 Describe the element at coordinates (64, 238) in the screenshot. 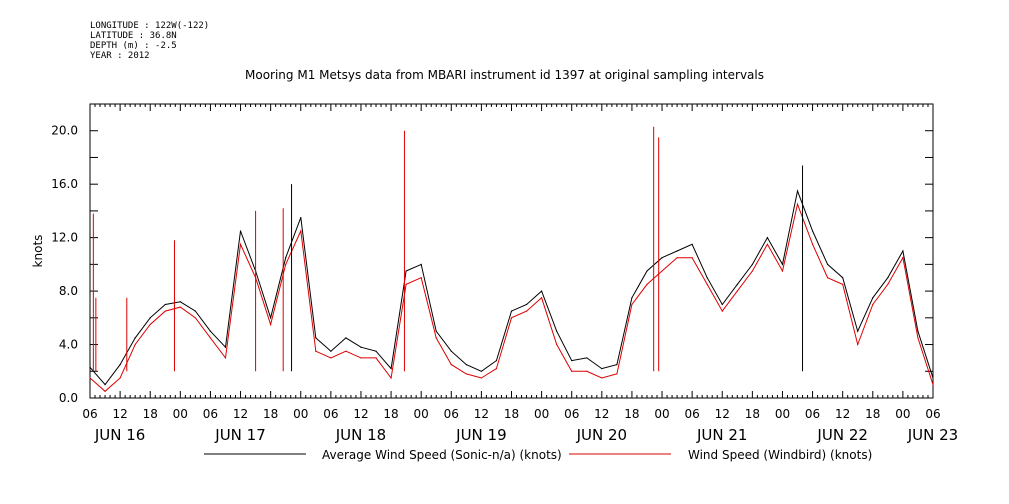

I see `y-tick-label: 12.0` at that location.